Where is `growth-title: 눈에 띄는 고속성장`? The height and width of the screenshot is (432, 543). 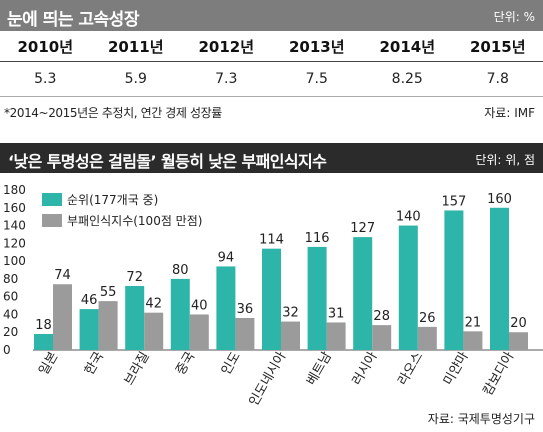 growth-title: 눈에 띄는 고속성장 is located at coordinates (73, 20).